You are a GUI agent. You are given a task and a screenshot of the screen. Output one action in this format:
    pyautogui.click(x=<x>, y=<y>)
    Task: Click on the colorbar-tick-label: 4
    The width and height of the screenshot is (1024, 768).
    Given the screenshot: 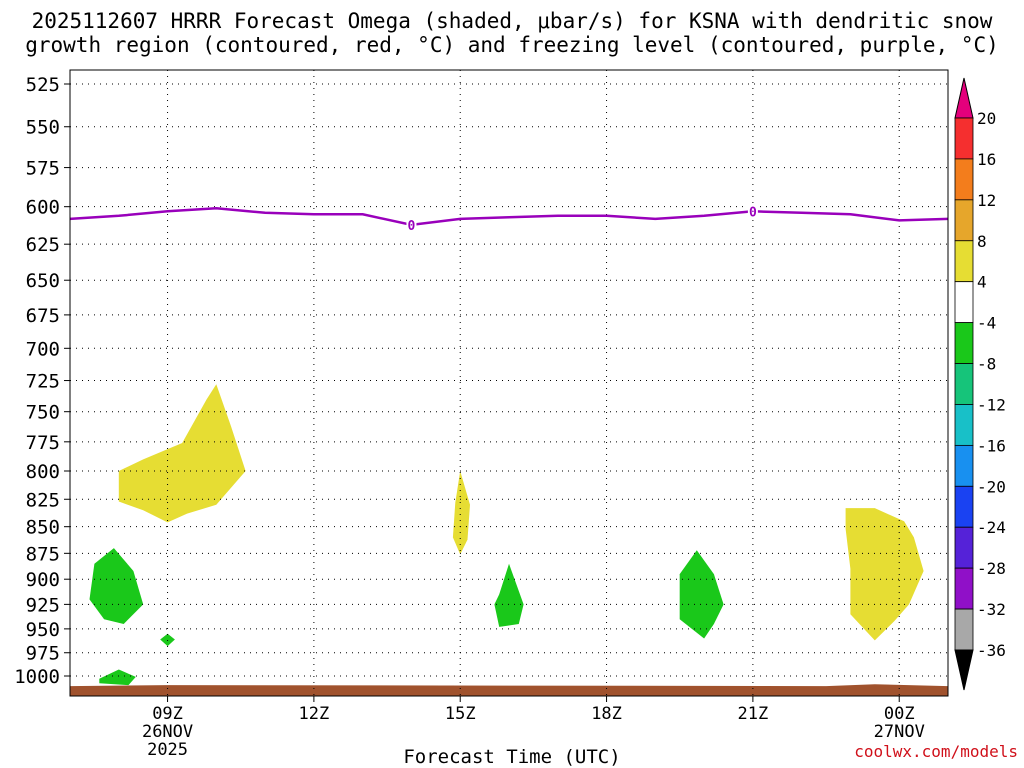 What is the action you would take?
    pyautogui.click(x=982, y=282)
    